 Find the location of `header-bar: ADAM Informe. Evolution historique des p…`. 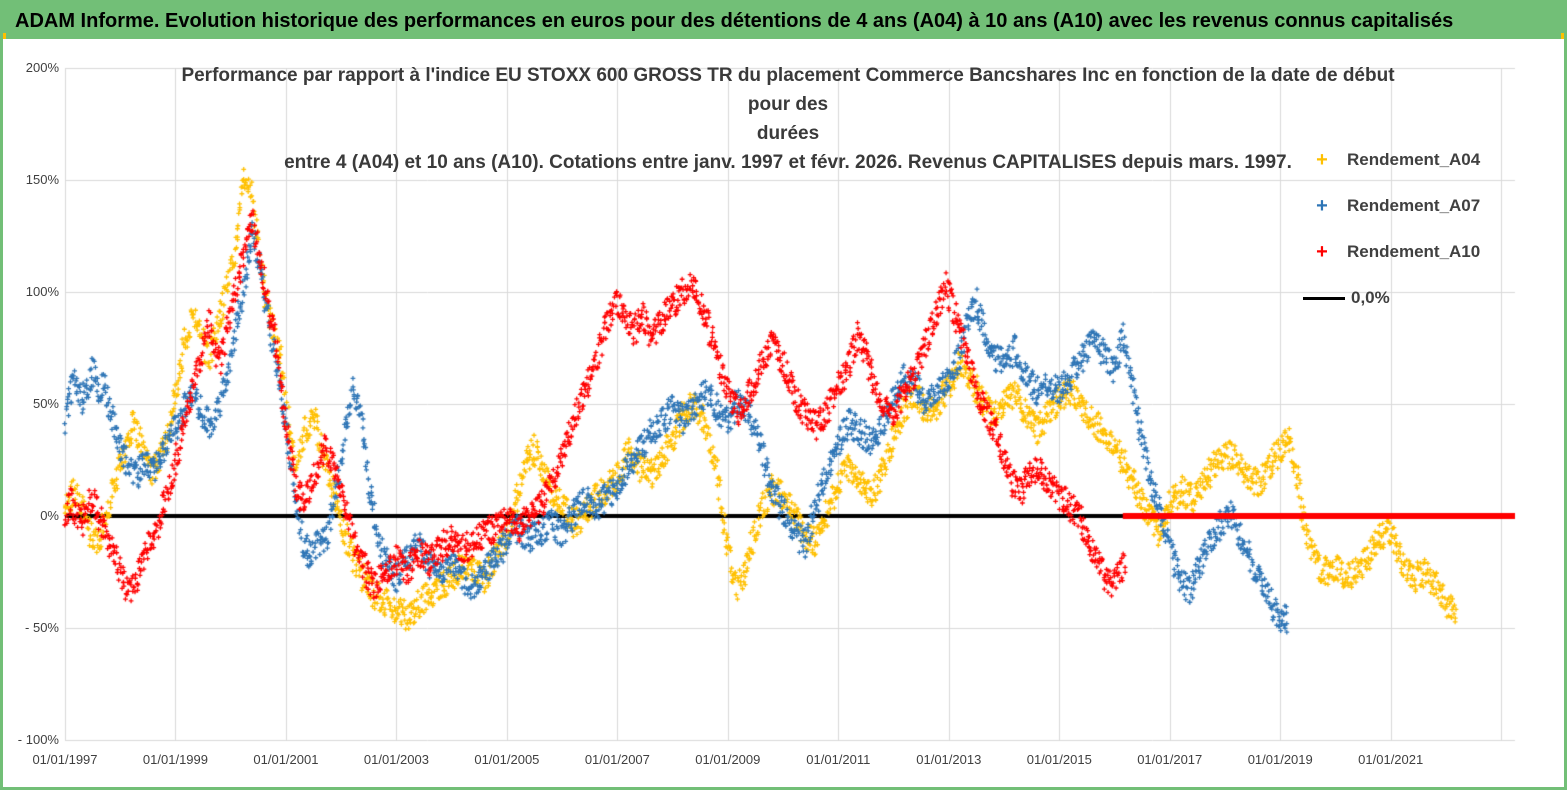

header-bar: ADAM Informe. Evolution historique des p… is located at coordinates (783, 21).